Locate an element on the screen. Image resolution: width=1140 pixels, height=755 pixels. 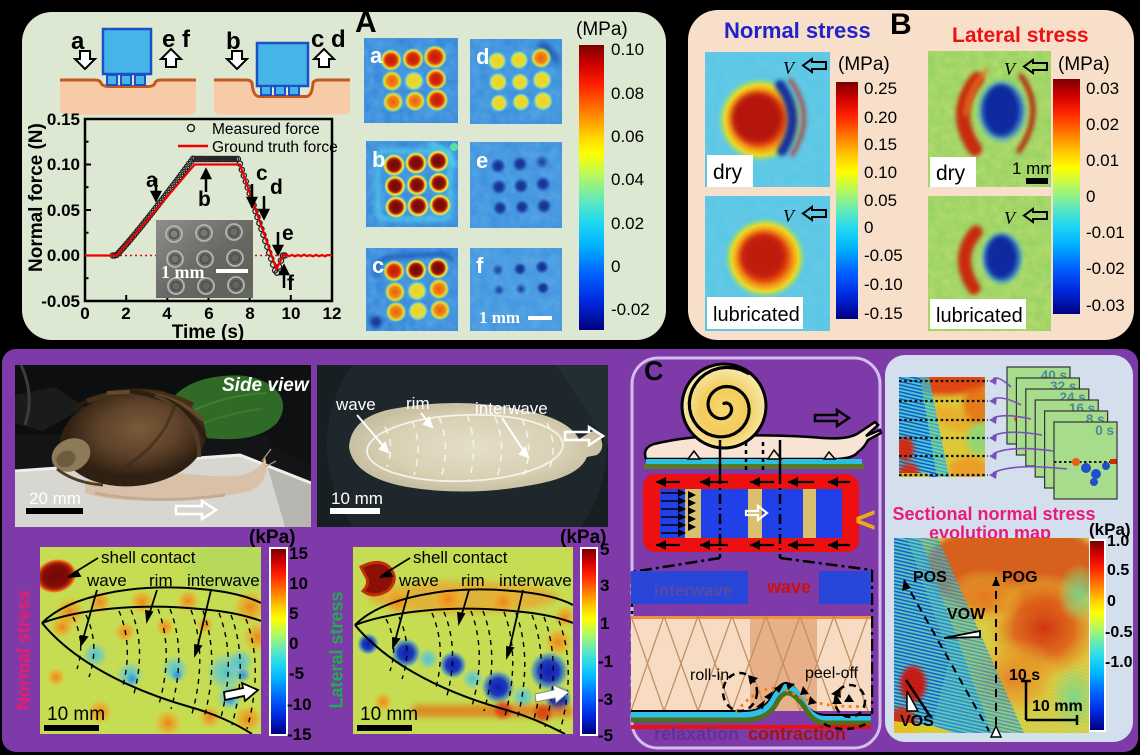
svg-text: 12 is located at coordinates (332, 313).